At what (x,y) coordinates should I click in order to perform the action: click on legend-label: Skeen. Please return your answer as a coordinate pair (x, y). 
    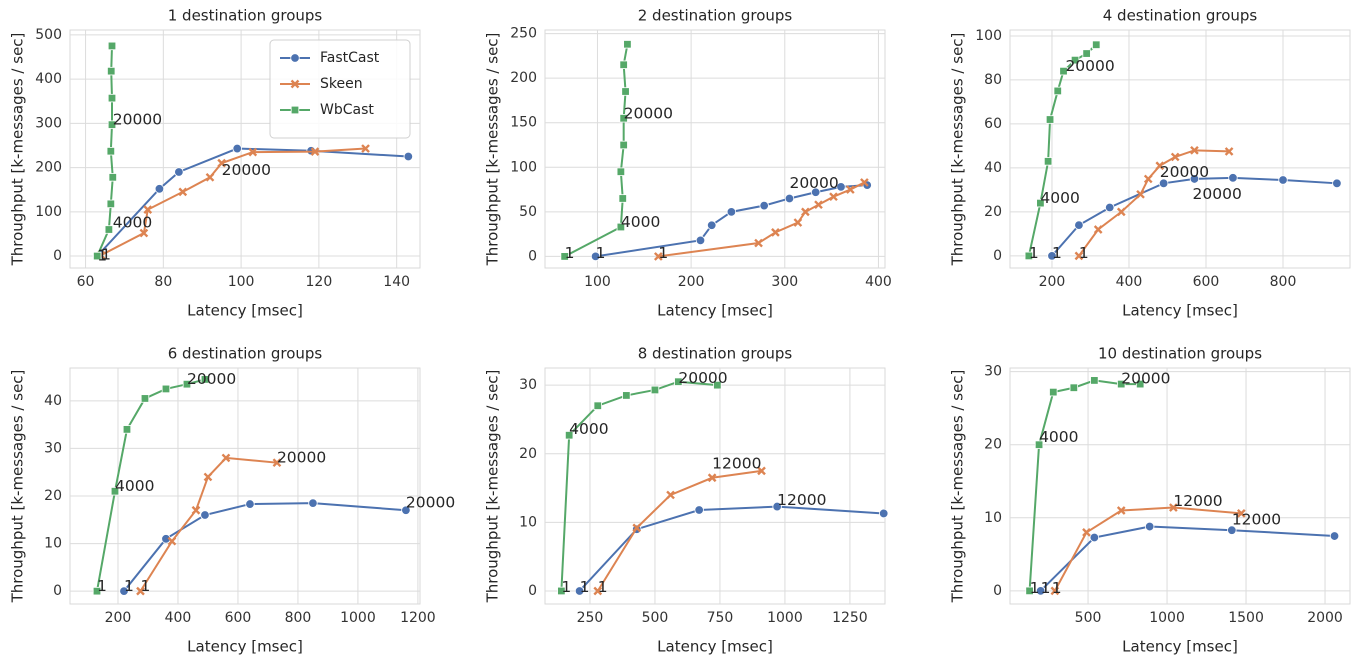
    Looking at the image, I should click on (341, 84).